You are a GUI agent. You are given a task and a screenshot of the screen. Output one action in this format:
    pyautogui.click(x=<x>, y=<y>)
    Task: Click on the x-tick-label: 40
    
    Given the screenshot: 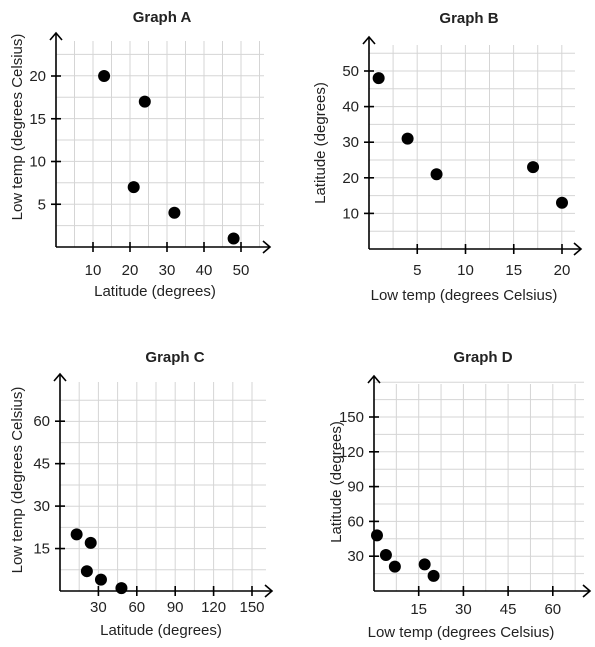 What is the action you would take?
    pyautogui.click(x=204, y=270)
    